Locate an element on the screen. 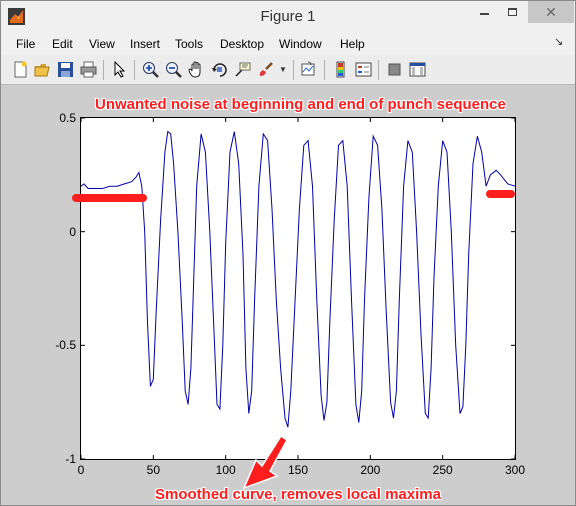 This screenshot has width=576, height=506. open-file-icon is located at coordinates (42, 69).